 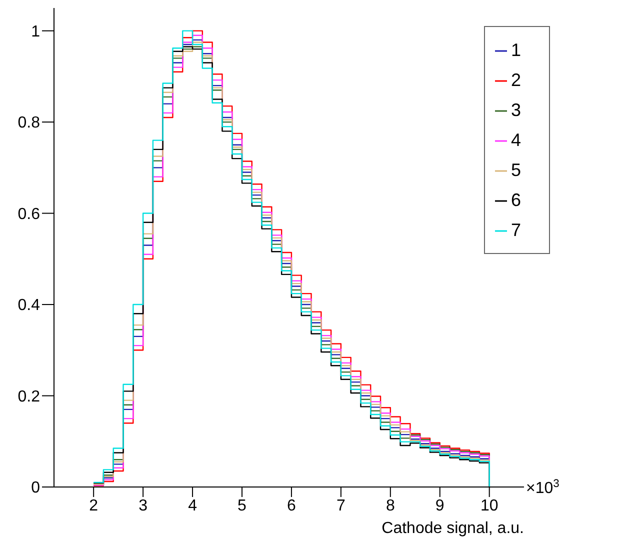 I want to click on x-tick-label: 7, so click(x=341, y=505).